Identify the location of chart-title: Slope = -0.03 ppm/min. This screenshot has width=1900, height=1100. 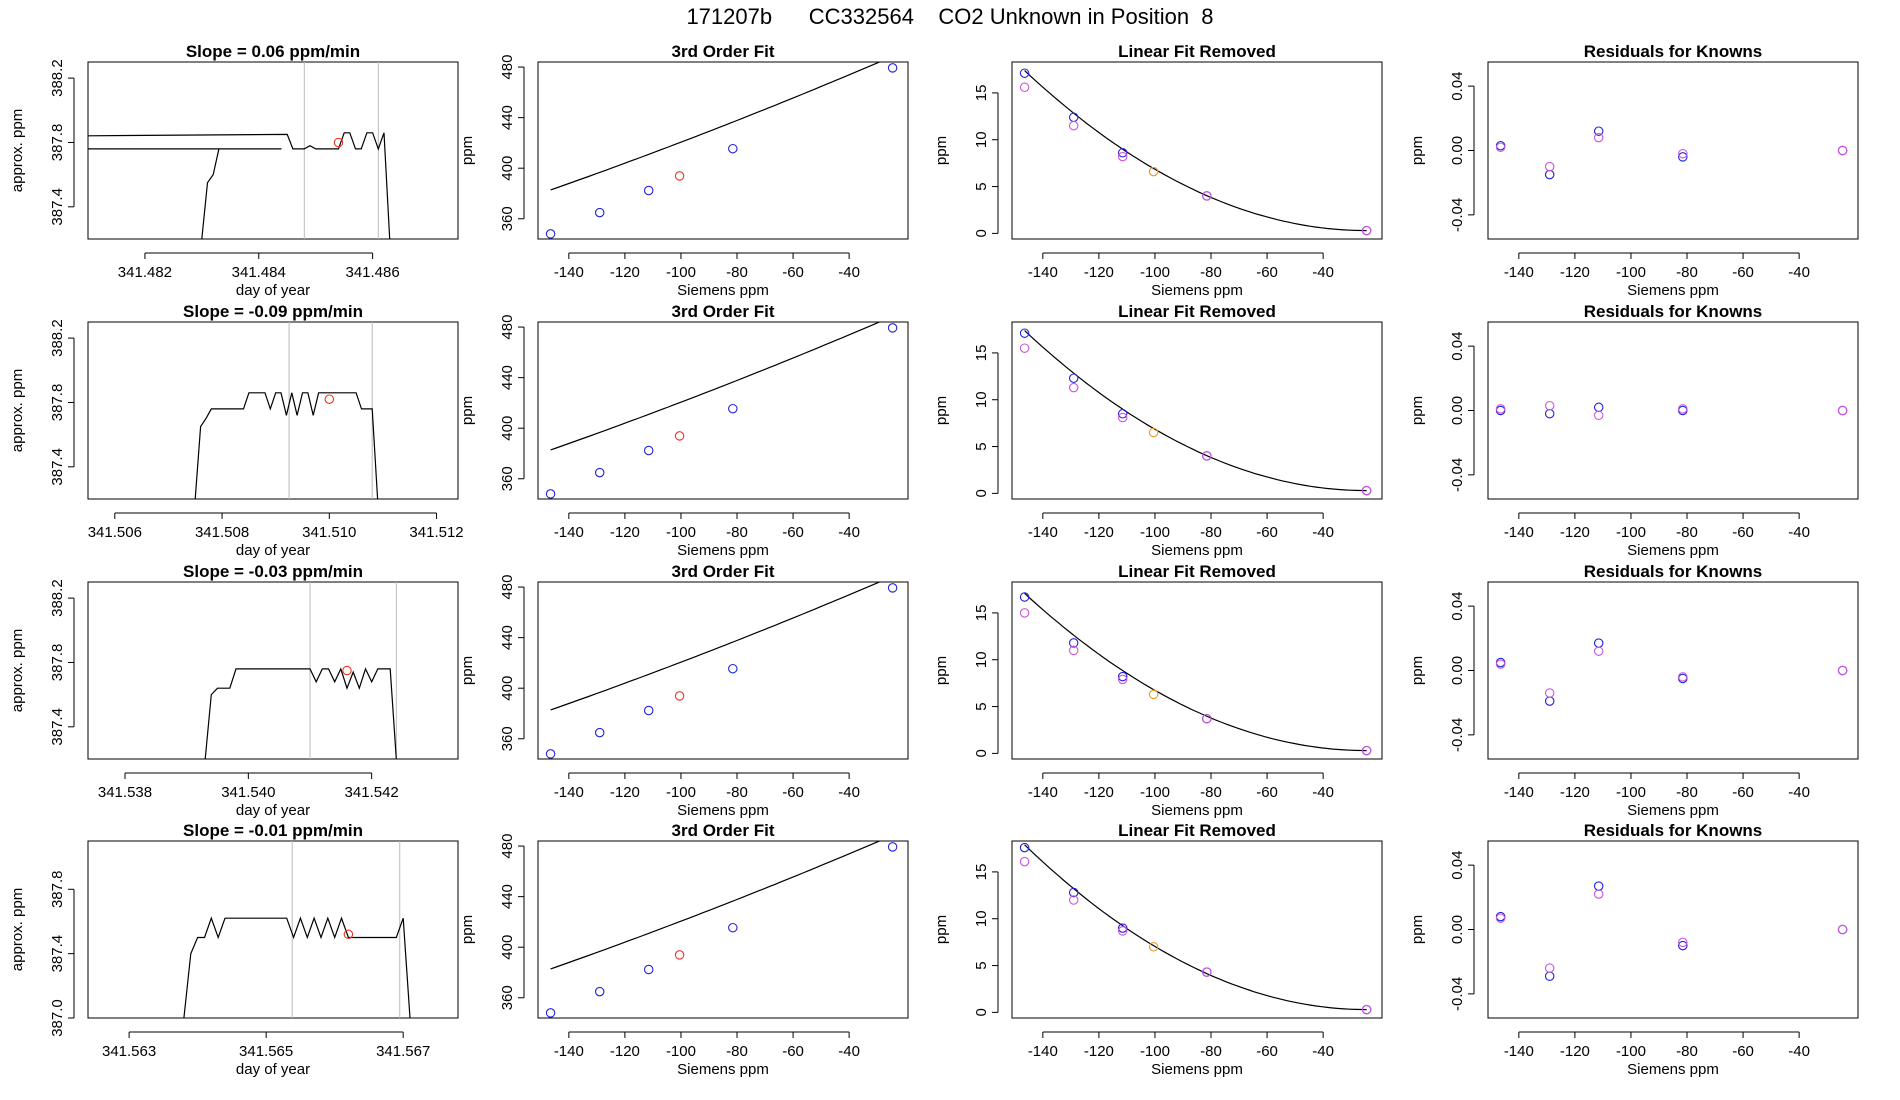
(273, 571).